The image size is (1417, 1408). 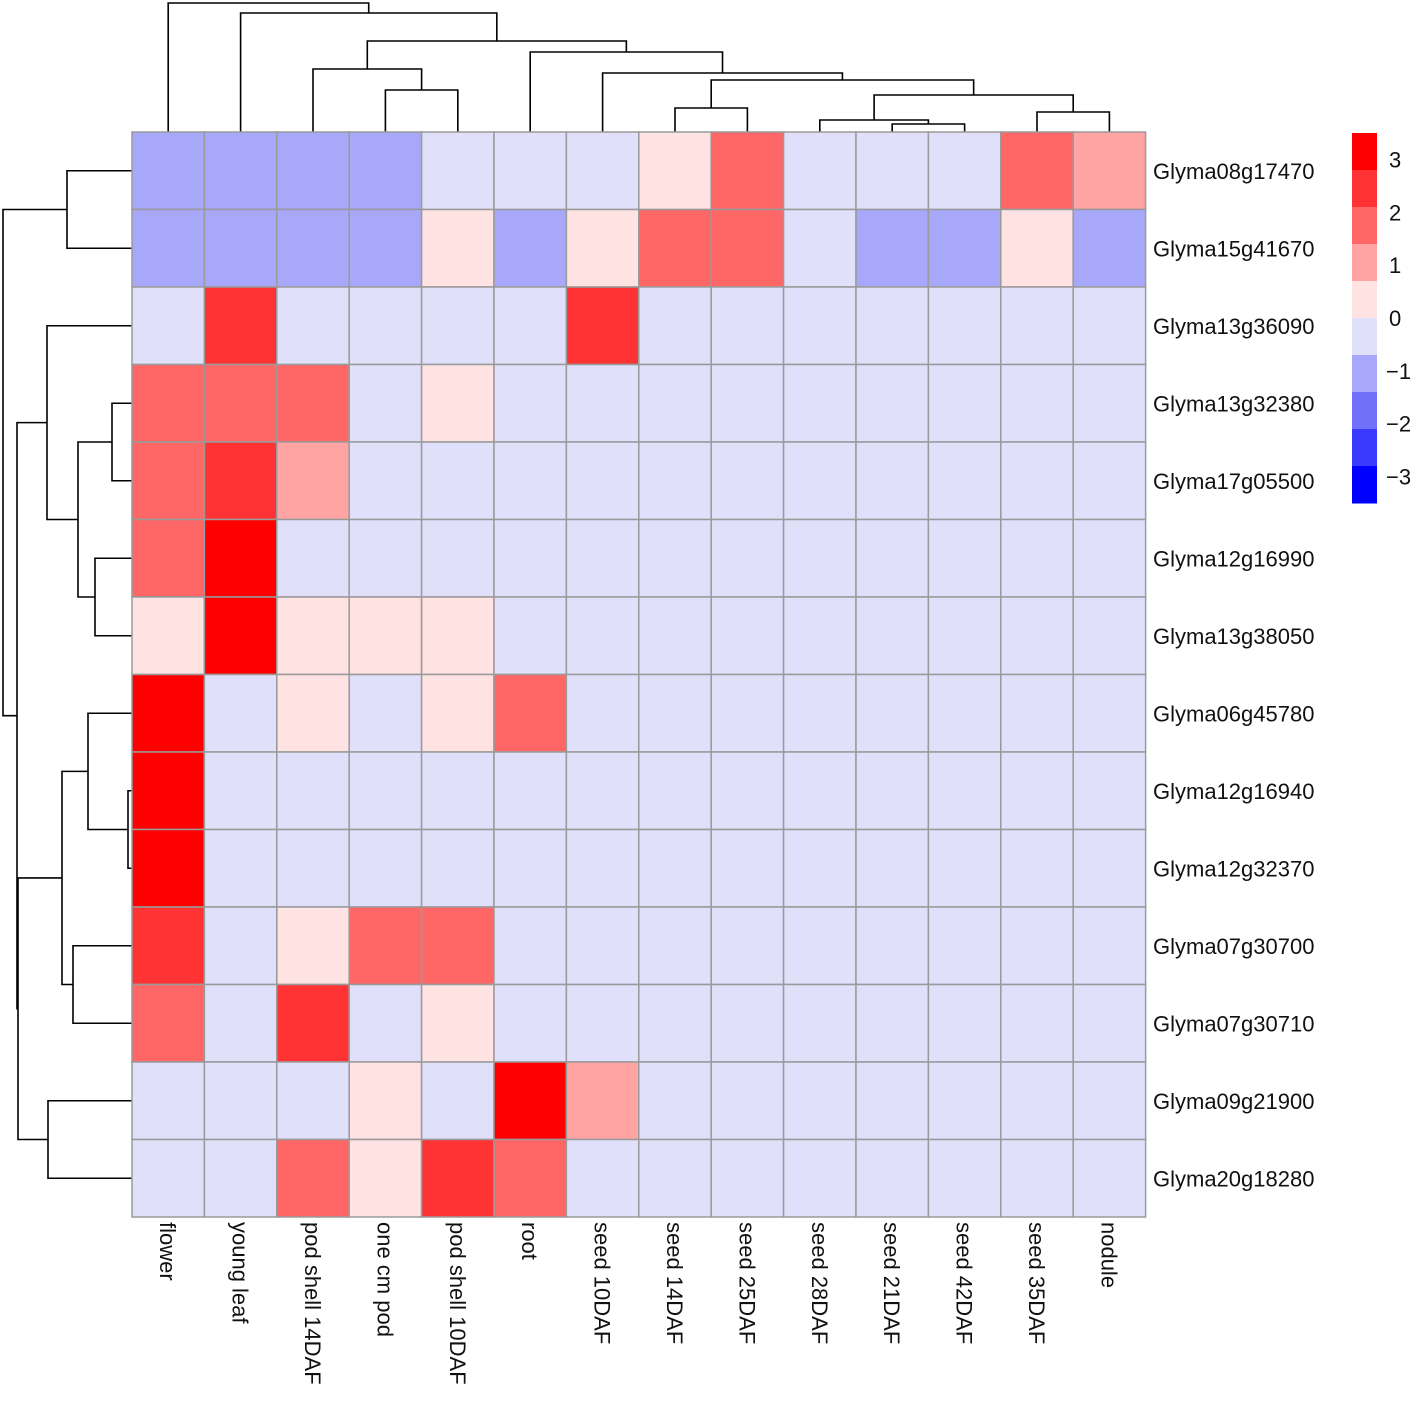 What do you see at coordinates (1233, 403) in the screenshot?
I see `row-label: Glyma13g32380` at bounding box center [1233, 403].